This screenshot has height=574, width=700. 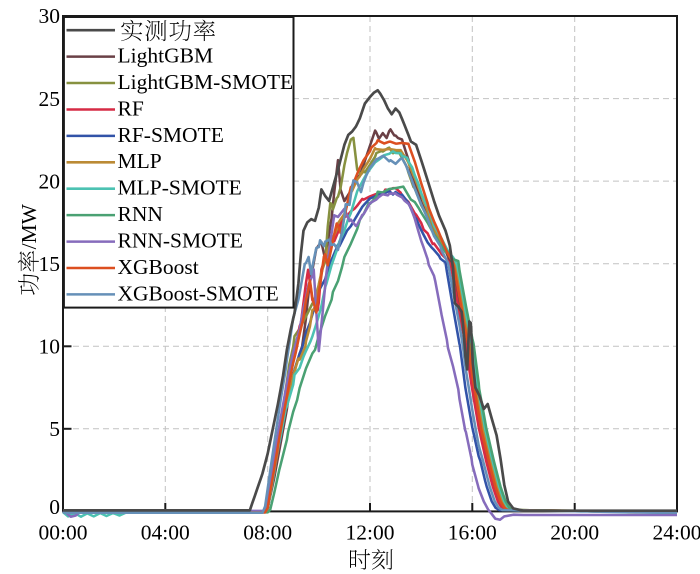 What do you see at coordinates (158, 267) in the screenshot?
I see `svg-text: XGBoost` at bounding box center [158, 267].